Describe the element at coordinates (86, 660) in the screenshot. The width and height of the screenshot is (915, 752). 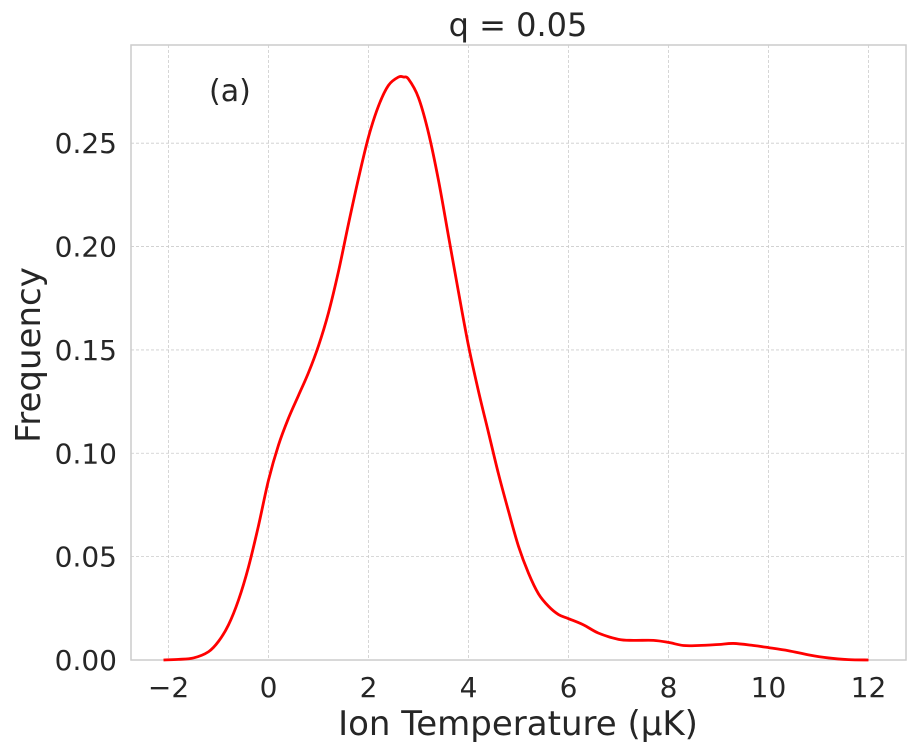
I see `y-tick-label: 0.00` at that location.